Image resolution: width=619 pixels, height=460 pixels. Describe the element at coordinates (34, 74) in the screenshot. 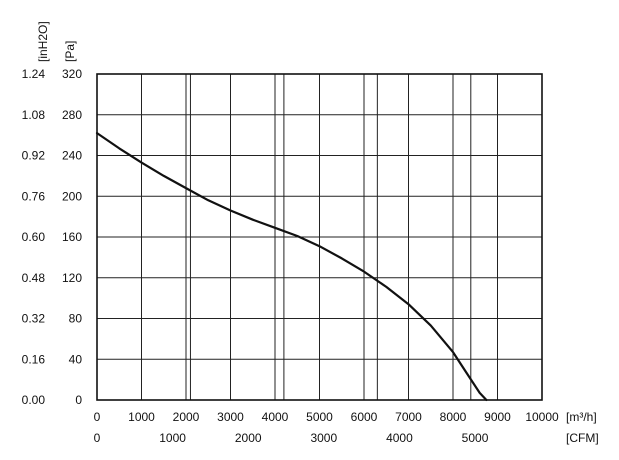

I see `y-axis-inh2o-tick-label: 1.24` at that location.